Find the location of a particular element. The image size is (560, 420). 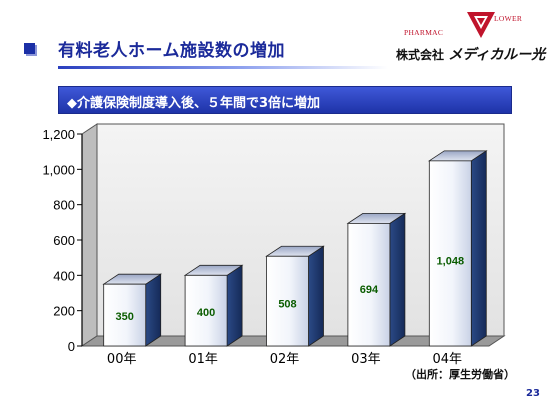

flower-logo-icon is located at coordinates (481, 25).